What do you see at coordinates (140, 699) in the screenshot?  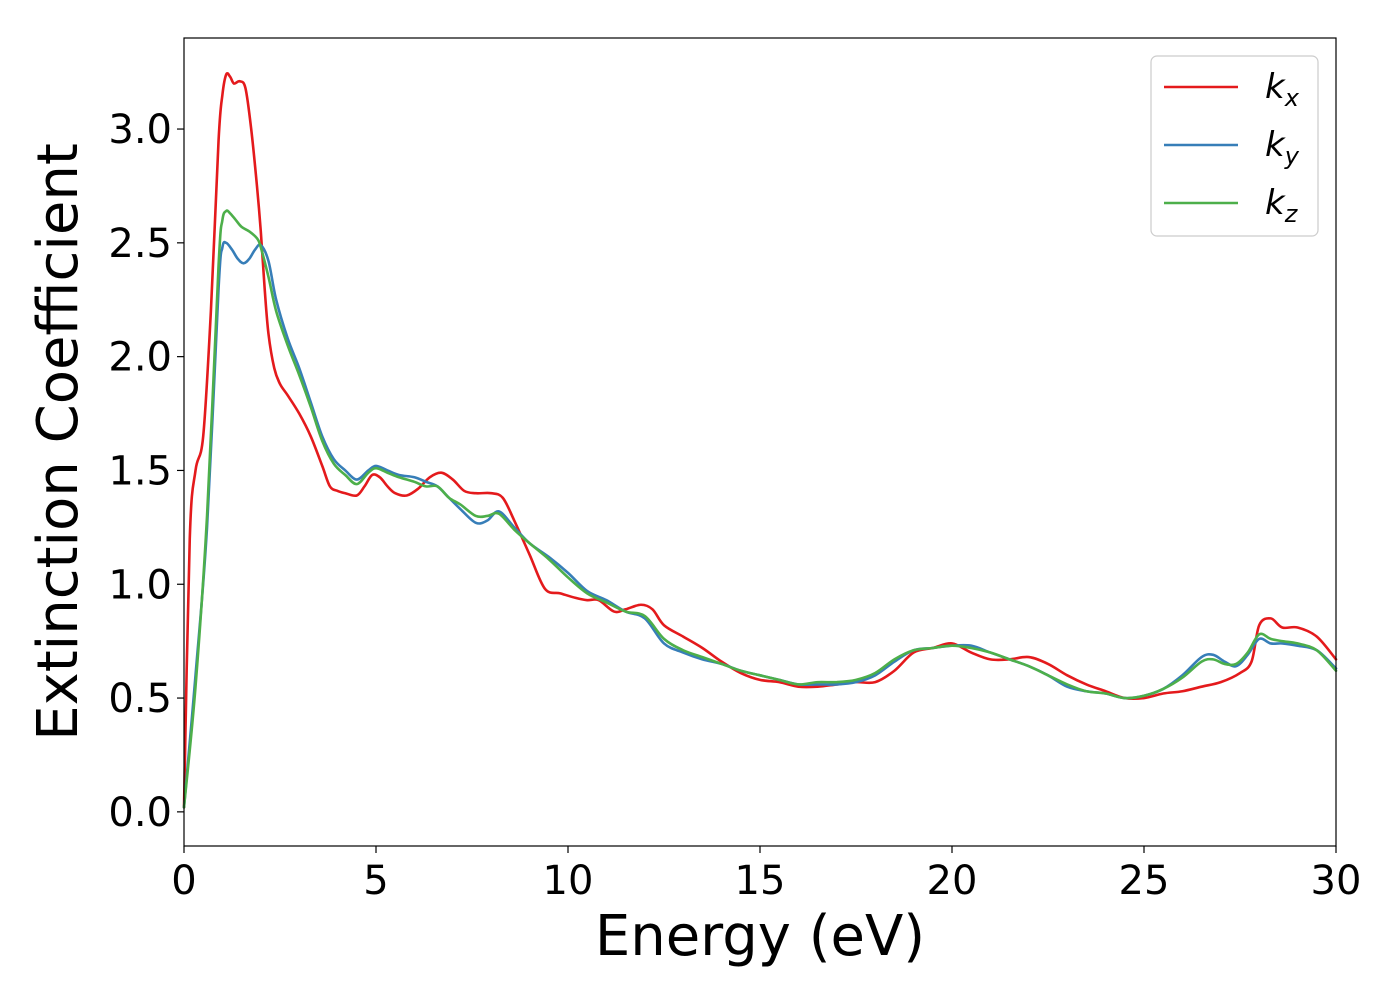 I see `y-tick-label: 0.5` at bounding box center [140, 699].